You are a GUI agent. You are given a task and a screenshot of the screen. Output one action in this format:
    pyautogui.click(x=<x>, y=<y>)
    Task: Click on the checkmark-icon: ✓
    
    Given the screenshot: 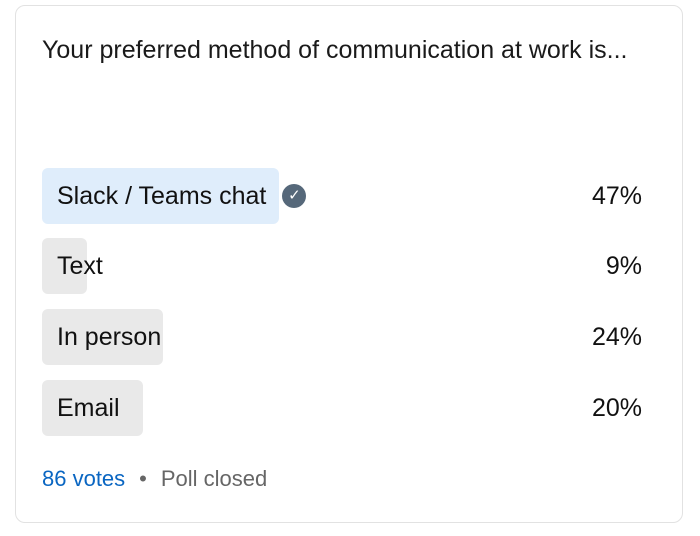 What is the action you would take?
    pyautogui.click(x=294, y=196)
    